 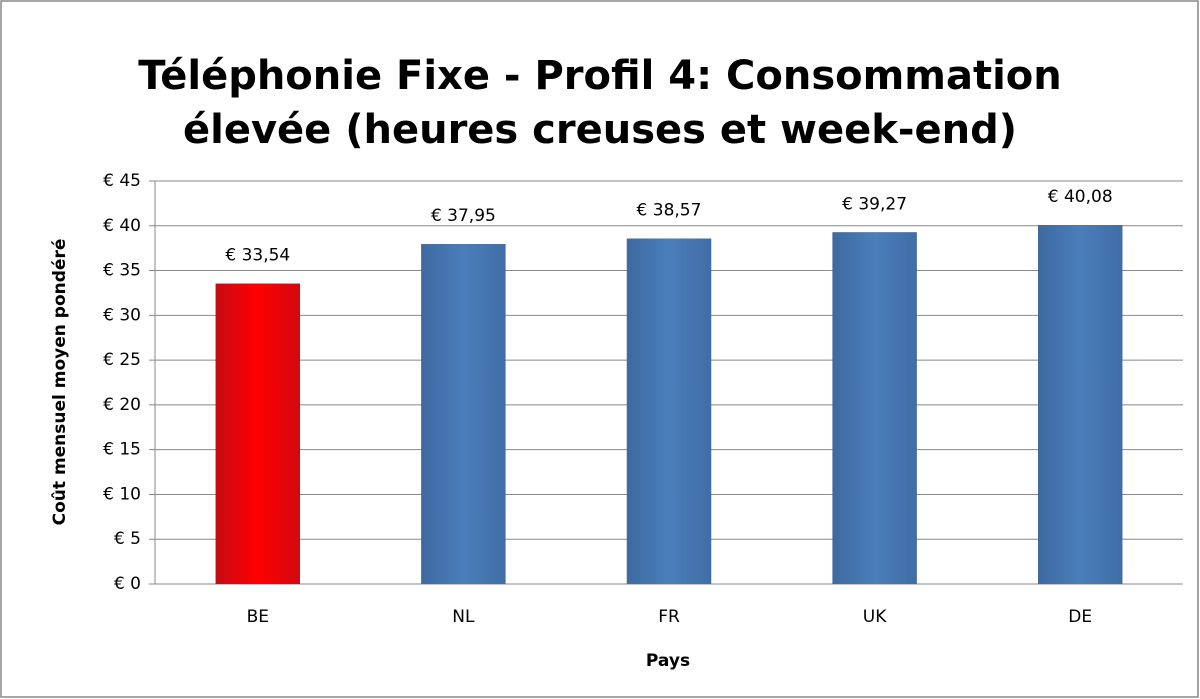 I want to click on y-axis-title: Coût mensuel moyen pondéré, so click(x=60, y=382).